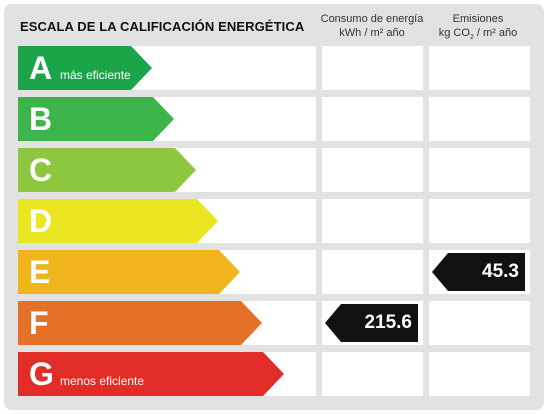  I want to click on rating-row-f: F 215.6, so click(274, 323).